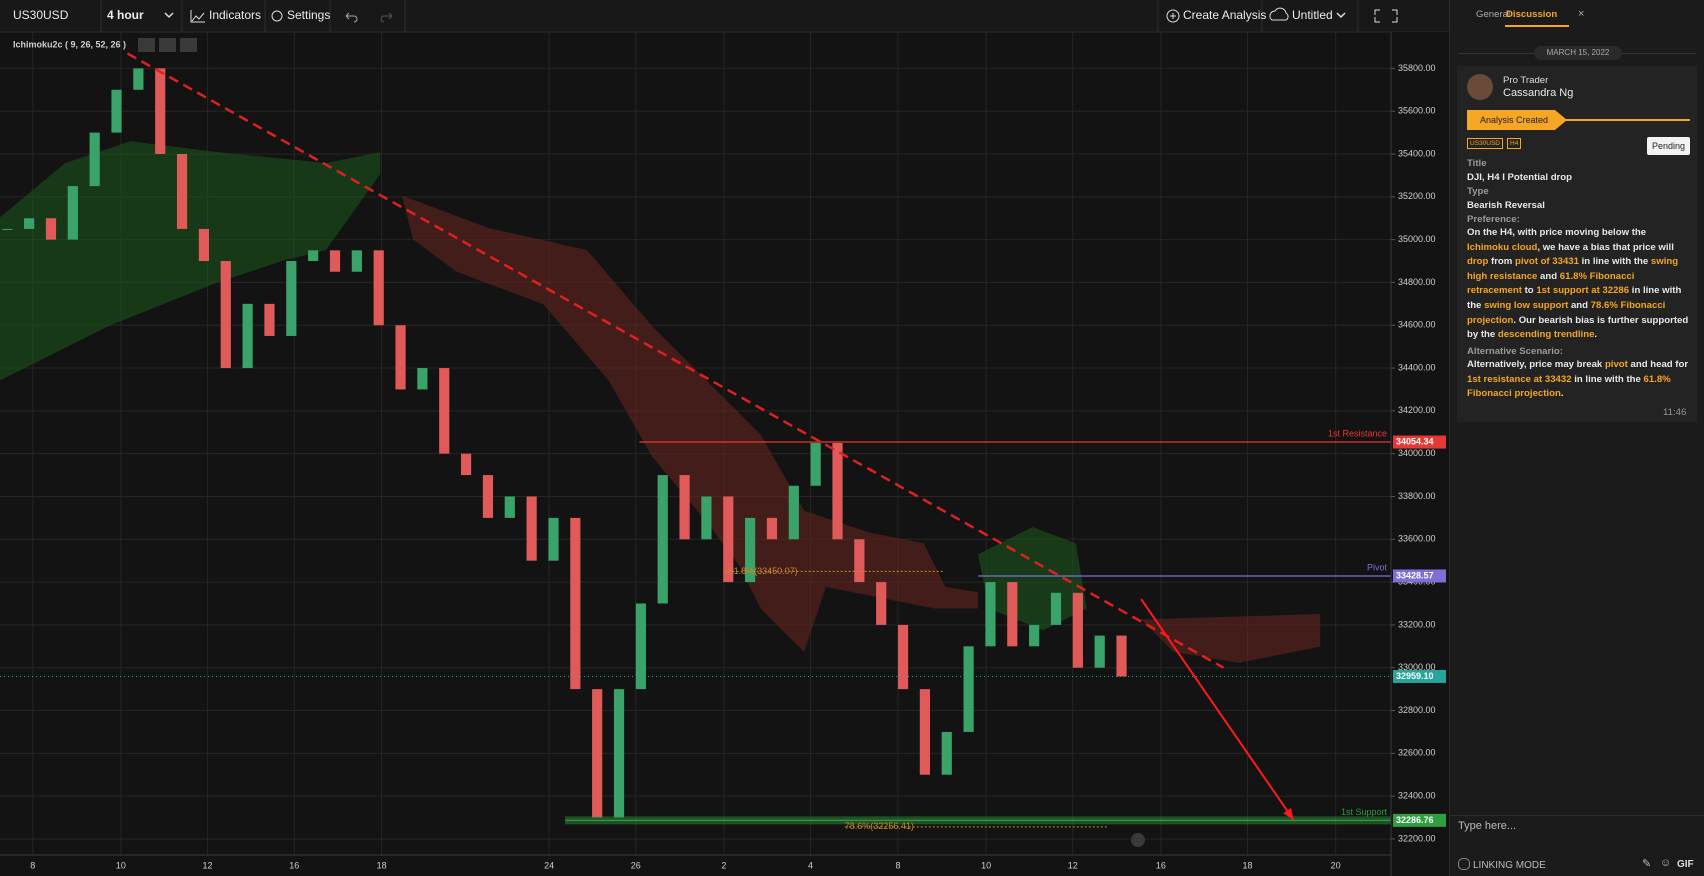 The height and width of the screenshot is (876, 1704). What do you see at coordinates (386, 17) in the screenshot?
I see `redo` at bounding box center [386, 17].